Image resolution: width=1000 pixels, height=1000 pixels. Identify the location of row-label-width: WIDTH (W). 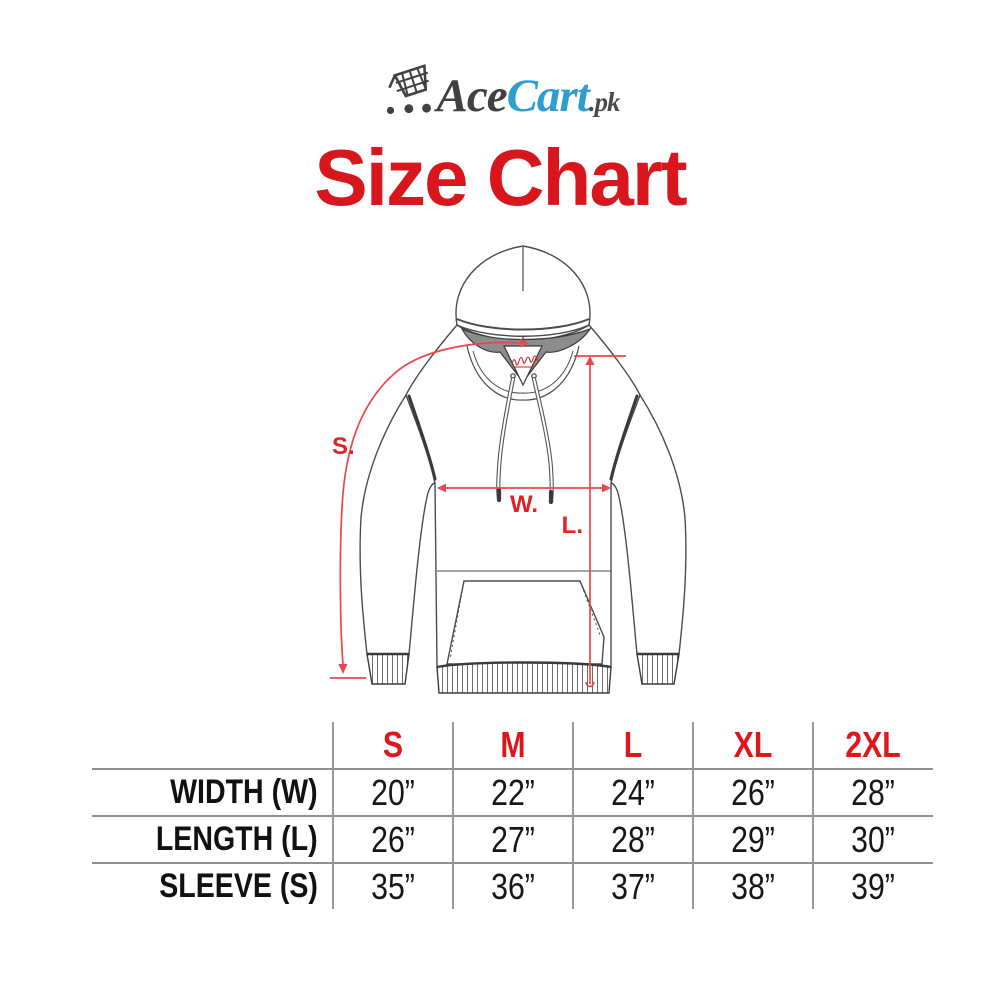
(212, 792).